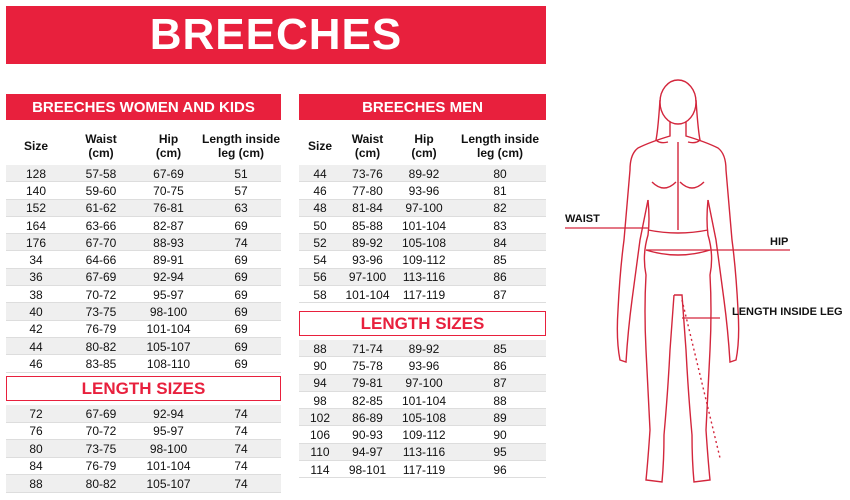 This screenshot has width=850, height=500. What do you see at coordinates (101, 413) in the screenshot?
I see `table-cell: 67-69` at bounding box center [101, 413].